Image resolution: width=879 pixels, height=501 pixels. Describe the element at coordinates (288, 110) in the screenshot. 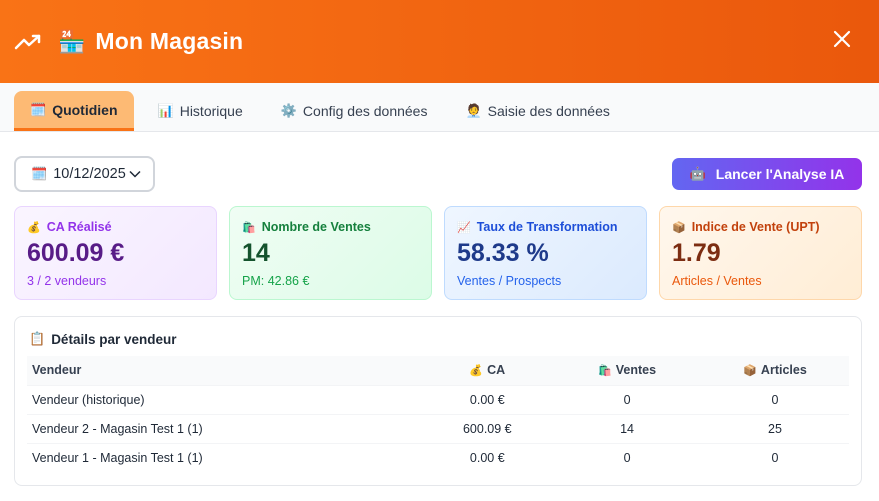

I see `gear-icon: ⚙️` at that location.